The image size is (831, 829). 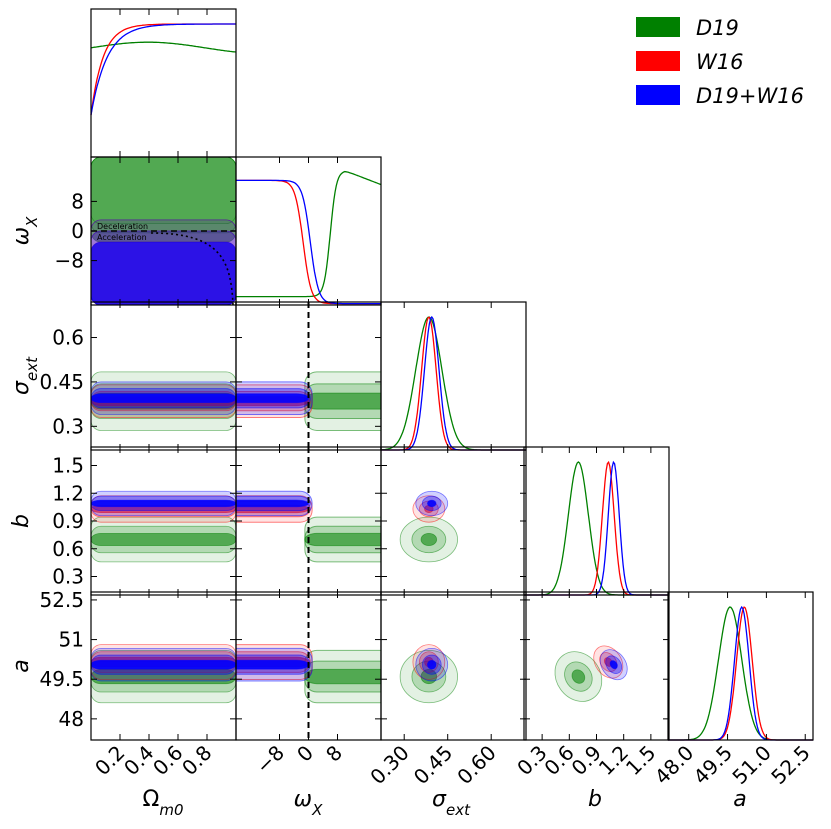 What do you see at coordinates (751, 765) in the screenshot?
I see `x-tick-label-a: 51.0` at bounding box center [751, 765].